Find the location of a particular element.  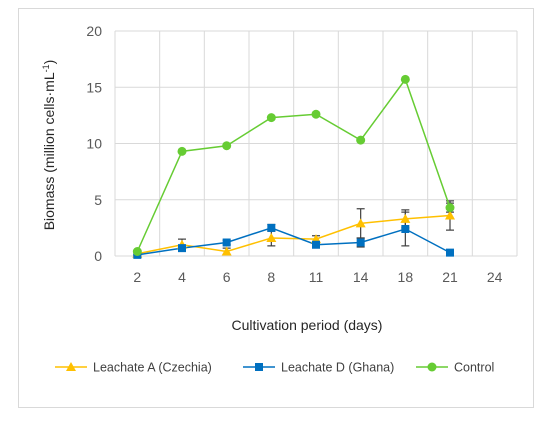

y-tick-labels: 0 5 10 15 20 is located at coordinates (94, 143).